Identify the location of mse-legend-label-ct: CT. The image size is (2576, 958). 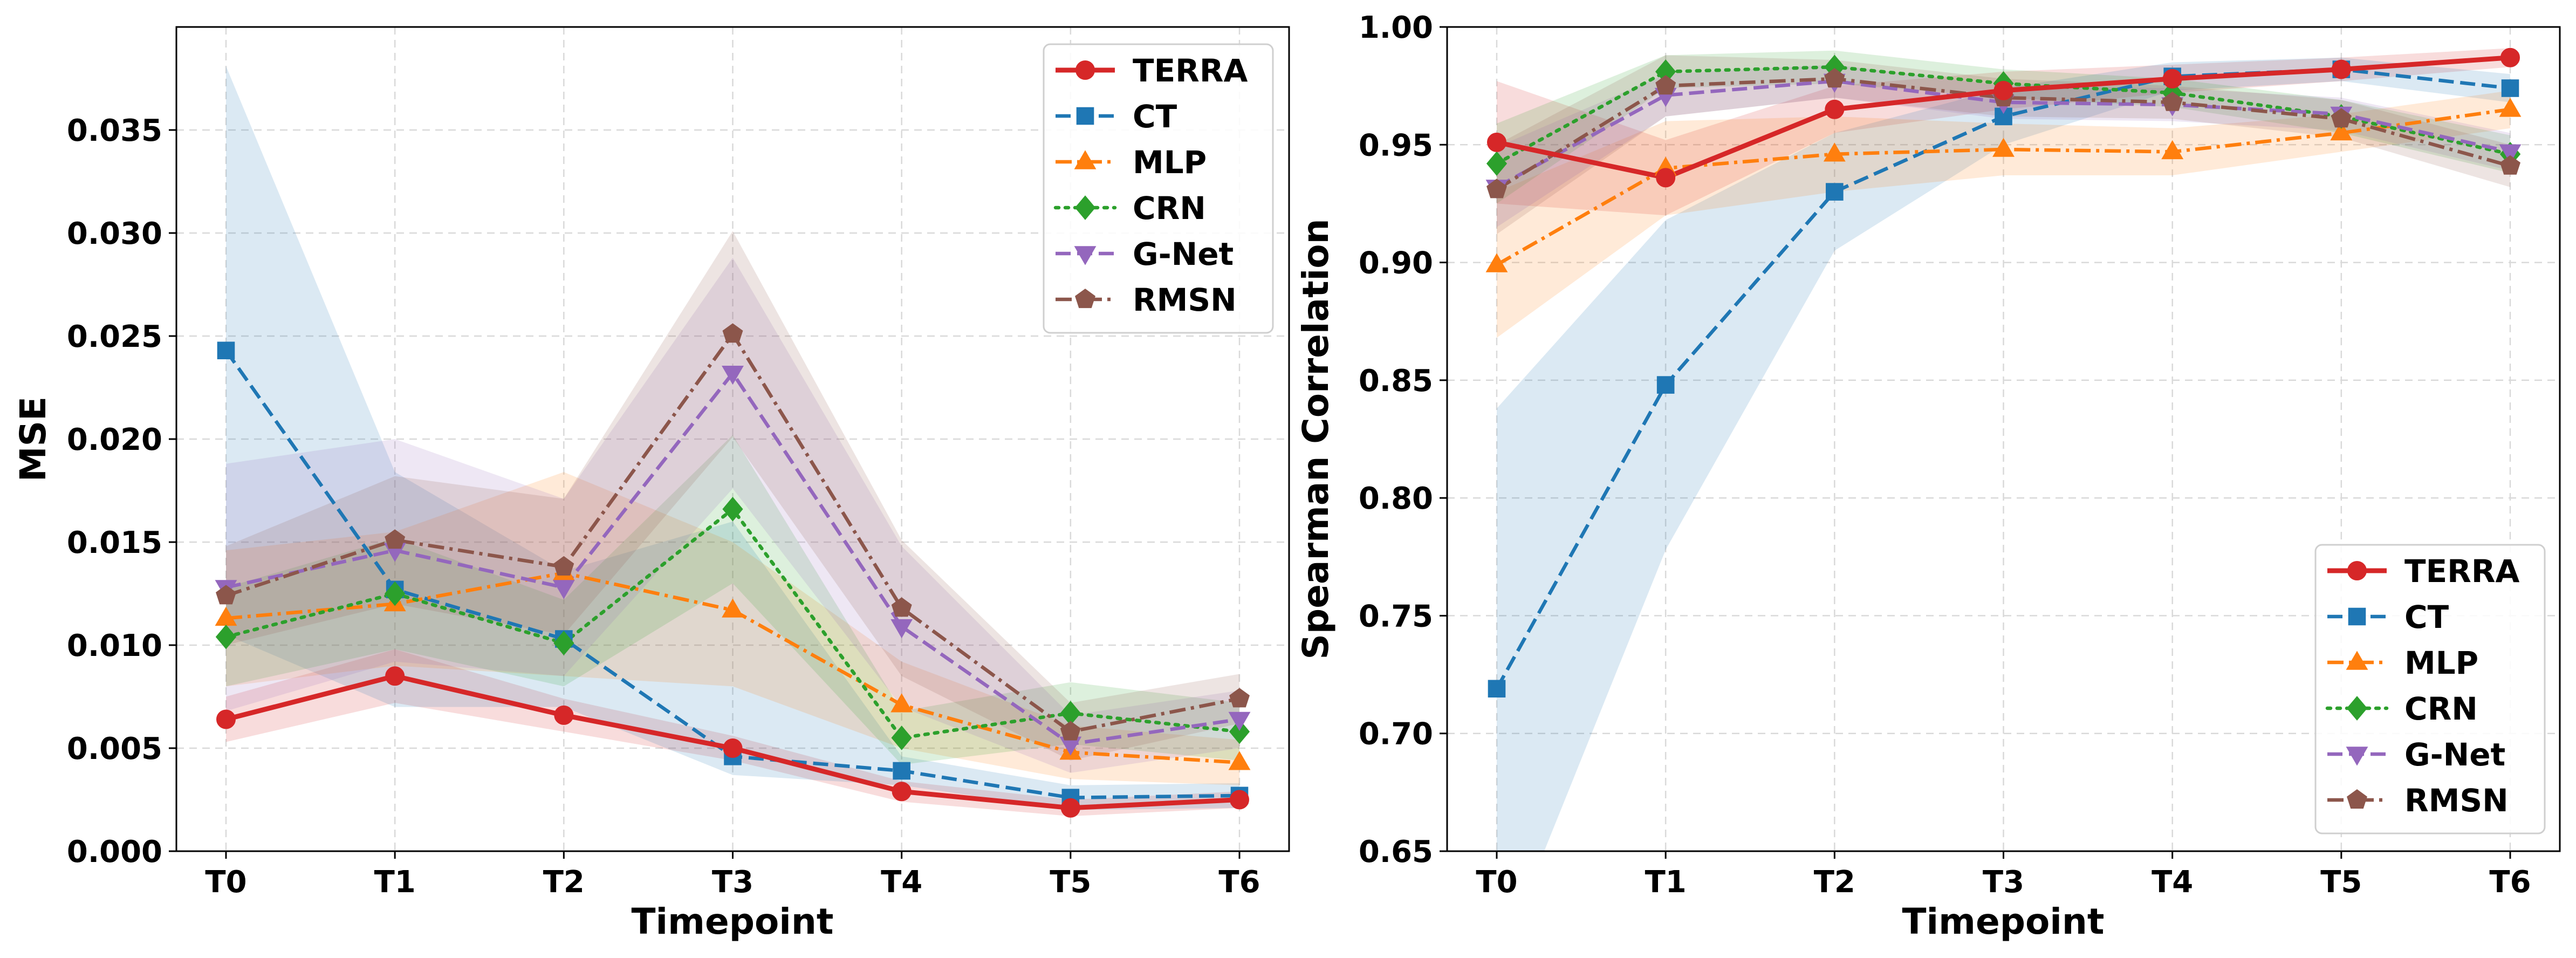
(1155, 116).